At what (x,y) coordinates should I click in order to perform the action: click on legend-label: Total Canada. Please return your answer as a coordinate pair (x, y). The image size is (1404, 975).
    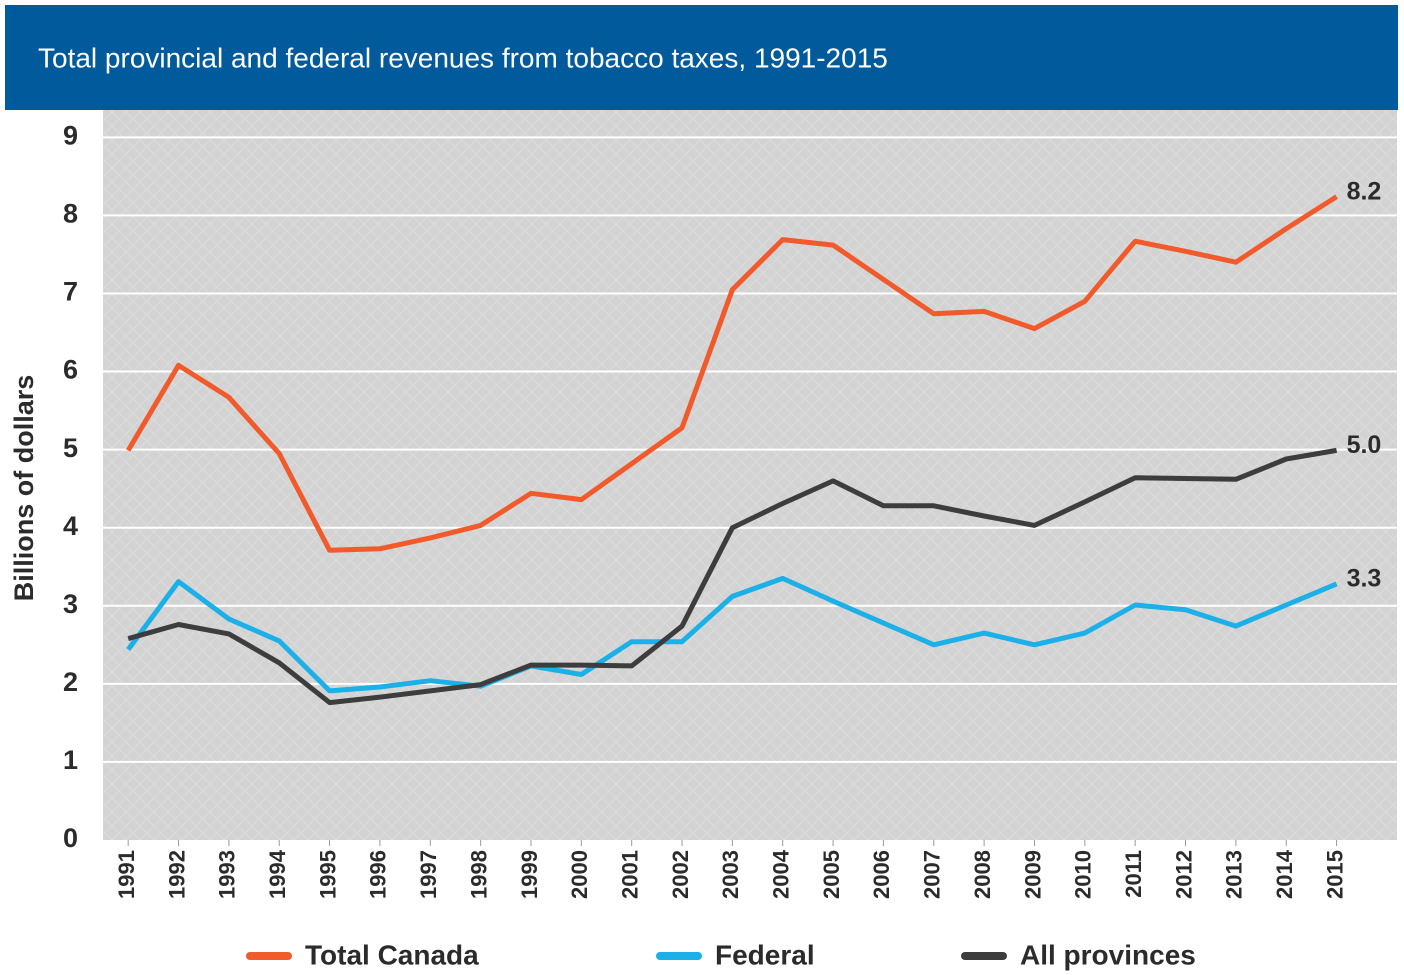
    Looking at the image, I should click on (392, 954).